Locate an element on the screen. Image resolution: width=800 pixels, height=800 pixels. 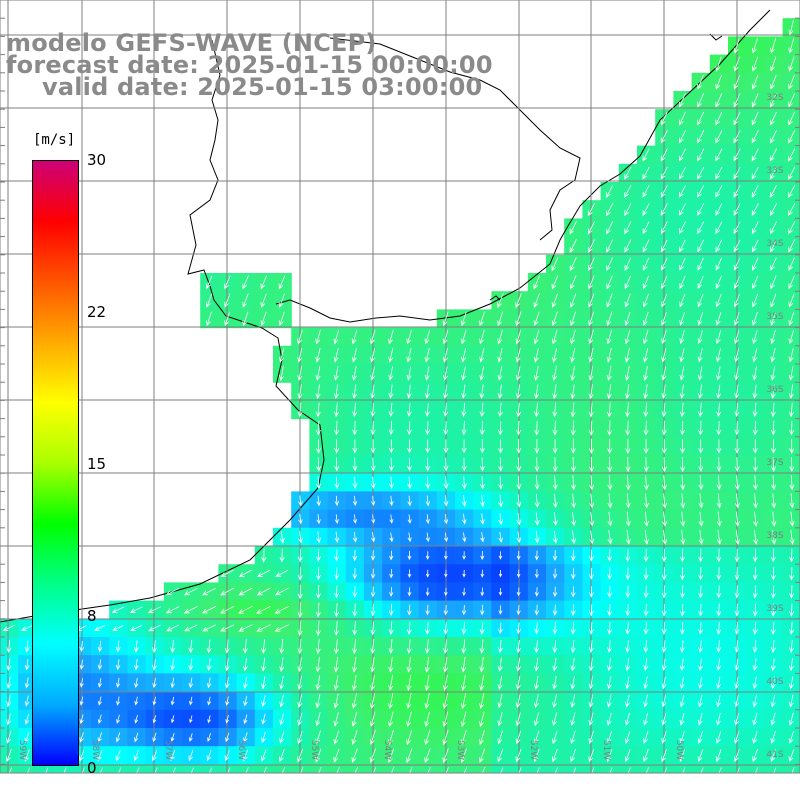
latitude-label: 37S is located at coordinates (774, 463).